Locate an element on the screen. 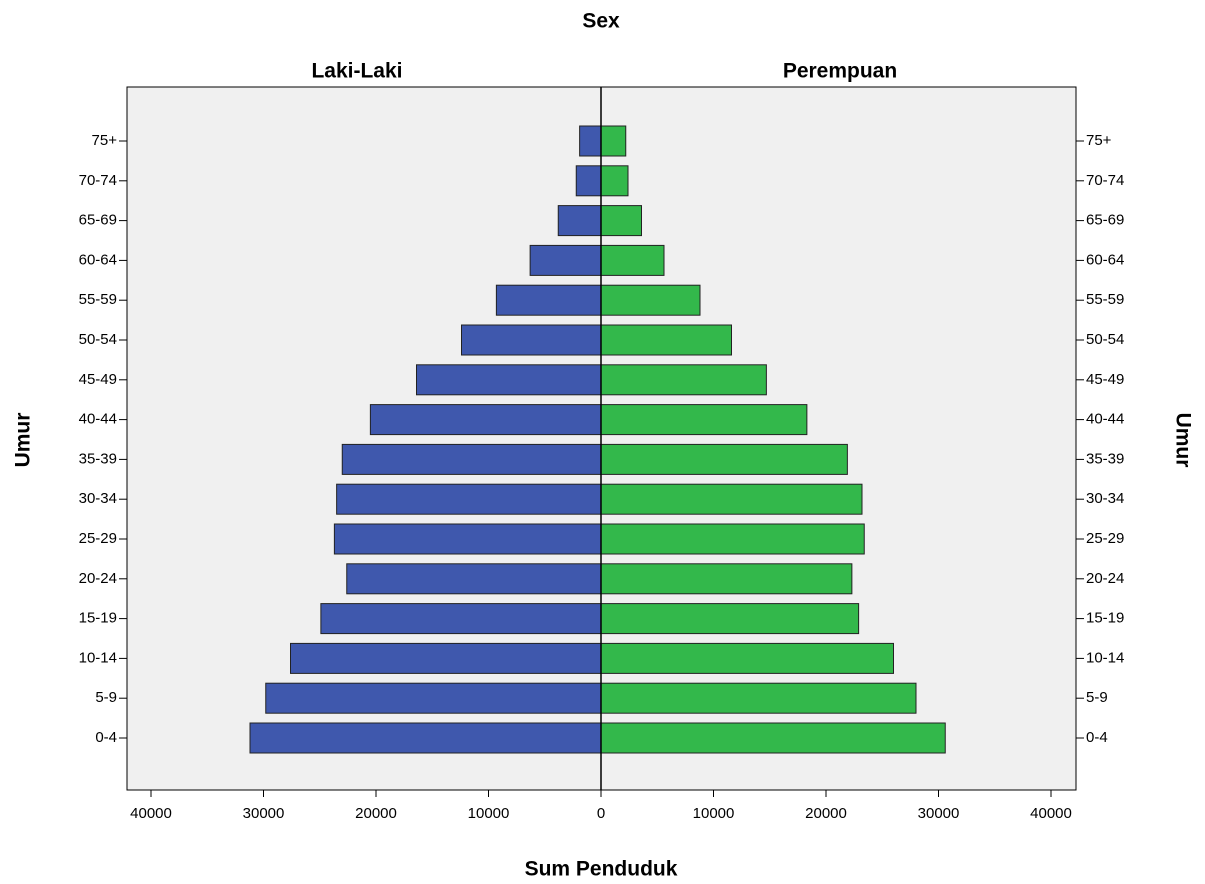  x-axis-label: Sum Penduduk is located at coordinates (601, 869).